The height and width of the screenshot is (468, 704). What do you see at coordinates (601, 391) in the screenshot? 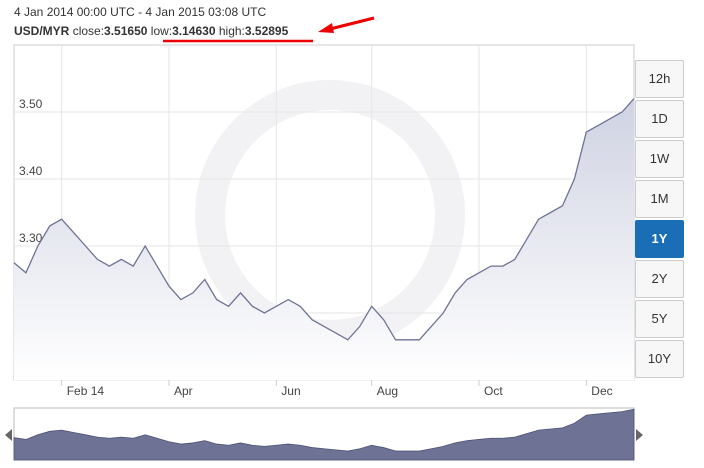
I see `x-tick-label: Dec` at bounding box center [601, 391].